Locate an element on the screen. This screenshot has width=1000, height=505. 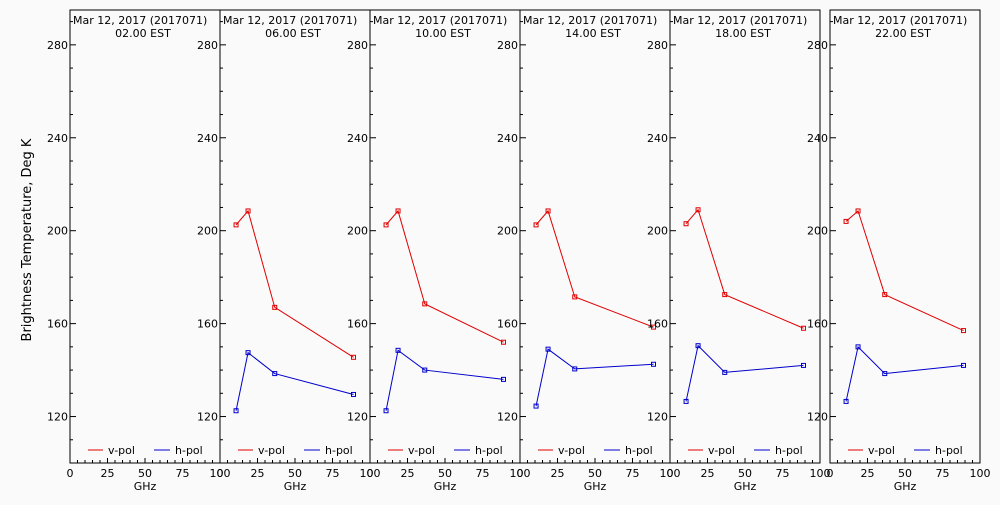
y-axis-label: Brightness Temperature, Deg K is located at coordinates (27, 239).